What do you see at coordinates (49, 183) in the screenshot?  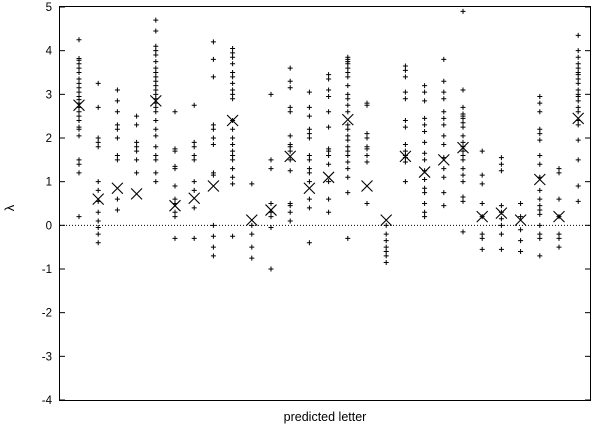 I see `y-tick-label: 1` at bounding box center [49, 183].